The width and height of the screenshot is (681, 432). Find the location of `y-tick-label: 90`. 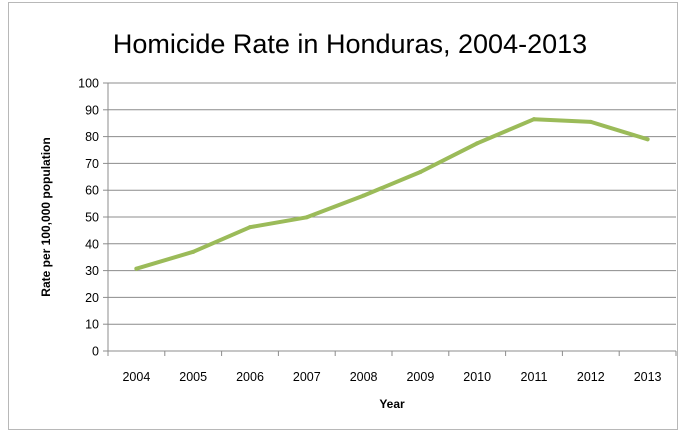

y-tick-label: 90 is located at coordinates (92, 110).